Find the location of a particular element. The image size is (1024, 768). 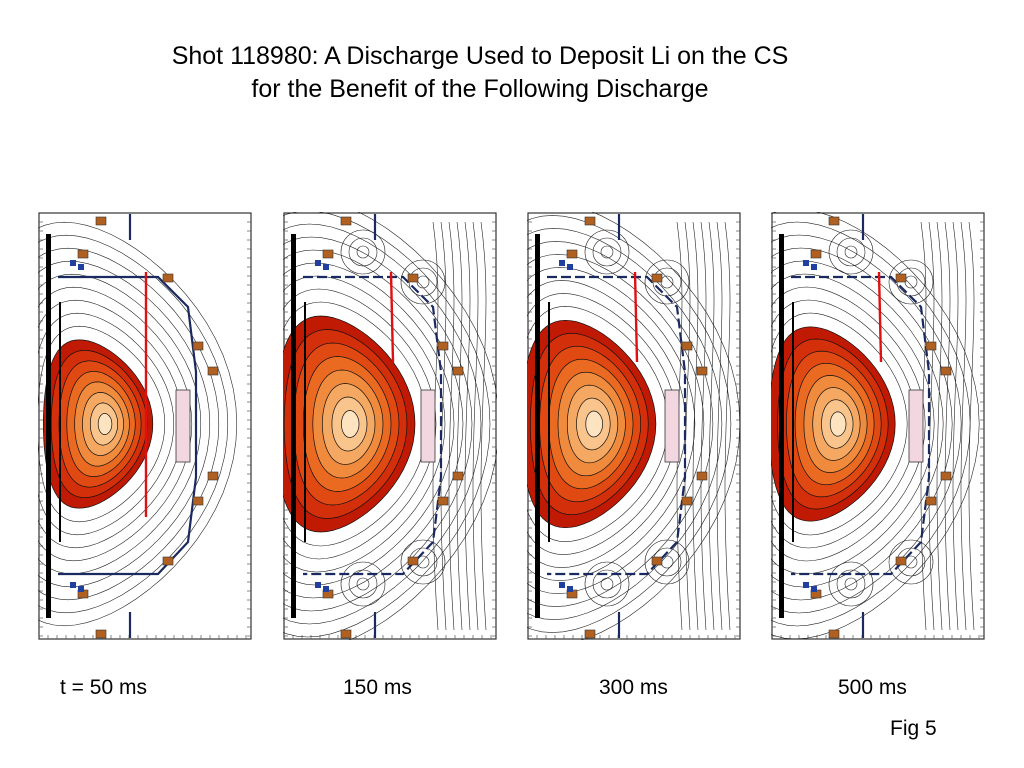

time-label-50ms: t = 50 ms is located at coordinates (103, 687).